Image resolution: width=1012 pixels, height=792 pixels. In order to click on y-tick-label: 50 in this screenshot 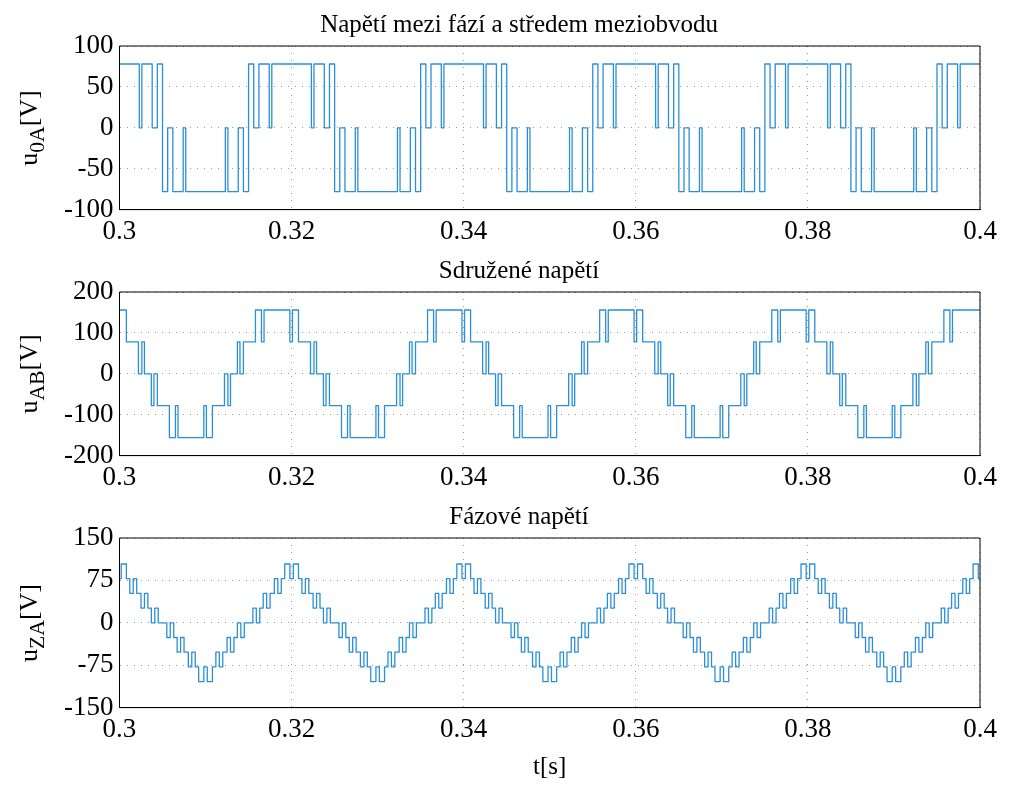, I will do `click(100, 84)`.